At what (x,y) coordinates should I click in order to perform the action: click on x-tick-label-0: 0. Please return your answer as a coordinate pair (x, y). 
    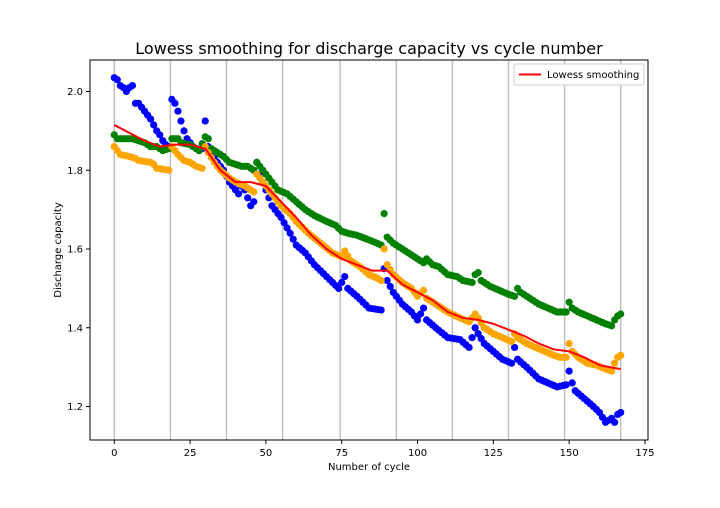
    Looking at the image, I should click on (114, 453).